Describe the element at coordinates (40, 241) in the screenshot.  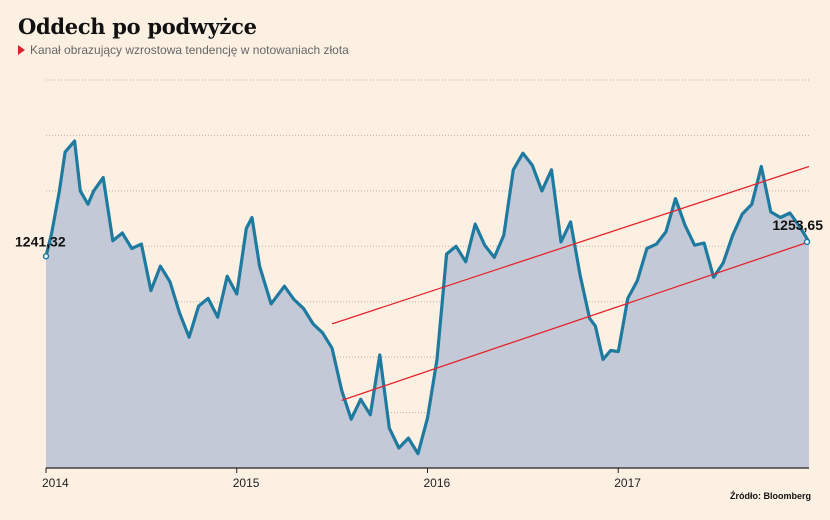
I see `start-value-label: 1241,32` at that location.